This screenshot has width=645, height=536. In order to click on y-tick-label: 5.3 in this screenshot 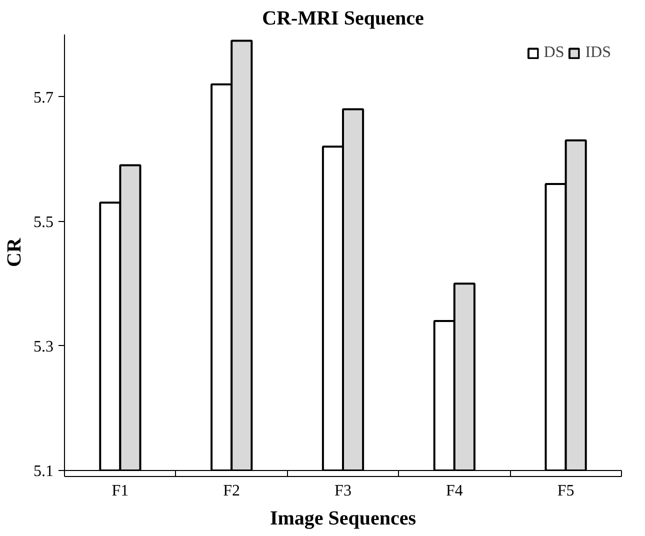, I will do `click(44, 347)`.